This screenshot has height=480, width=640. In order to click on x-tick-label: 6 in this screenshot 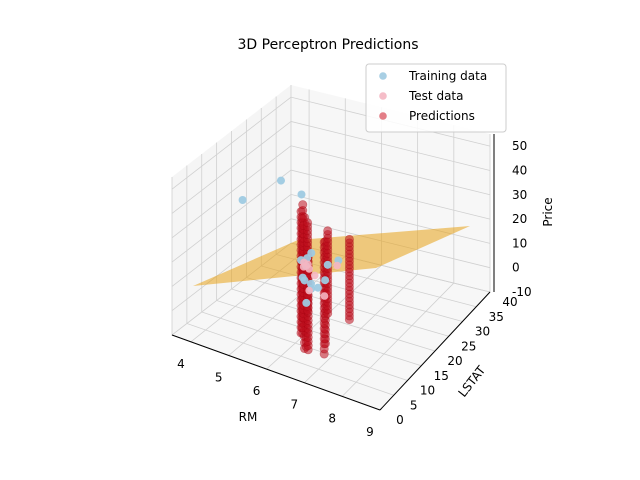, I will do `click(257, 391)`.